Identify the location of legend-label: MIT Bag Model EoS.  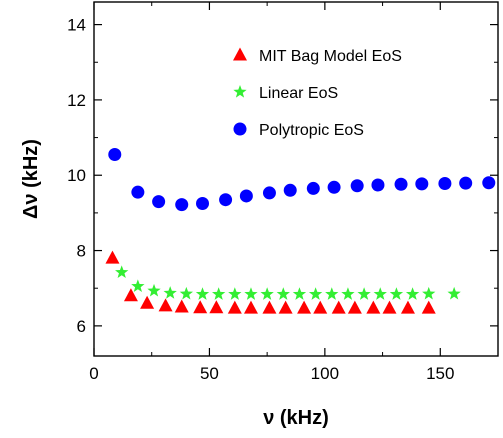
(330, 56).